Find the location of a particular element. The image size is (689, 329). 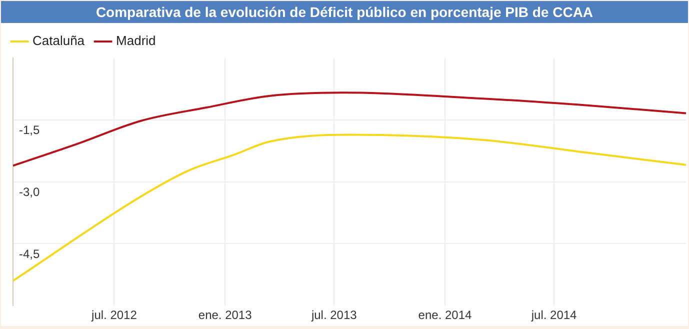

x-tick-label: ene. 2014 is located at coordinates (445, 315).